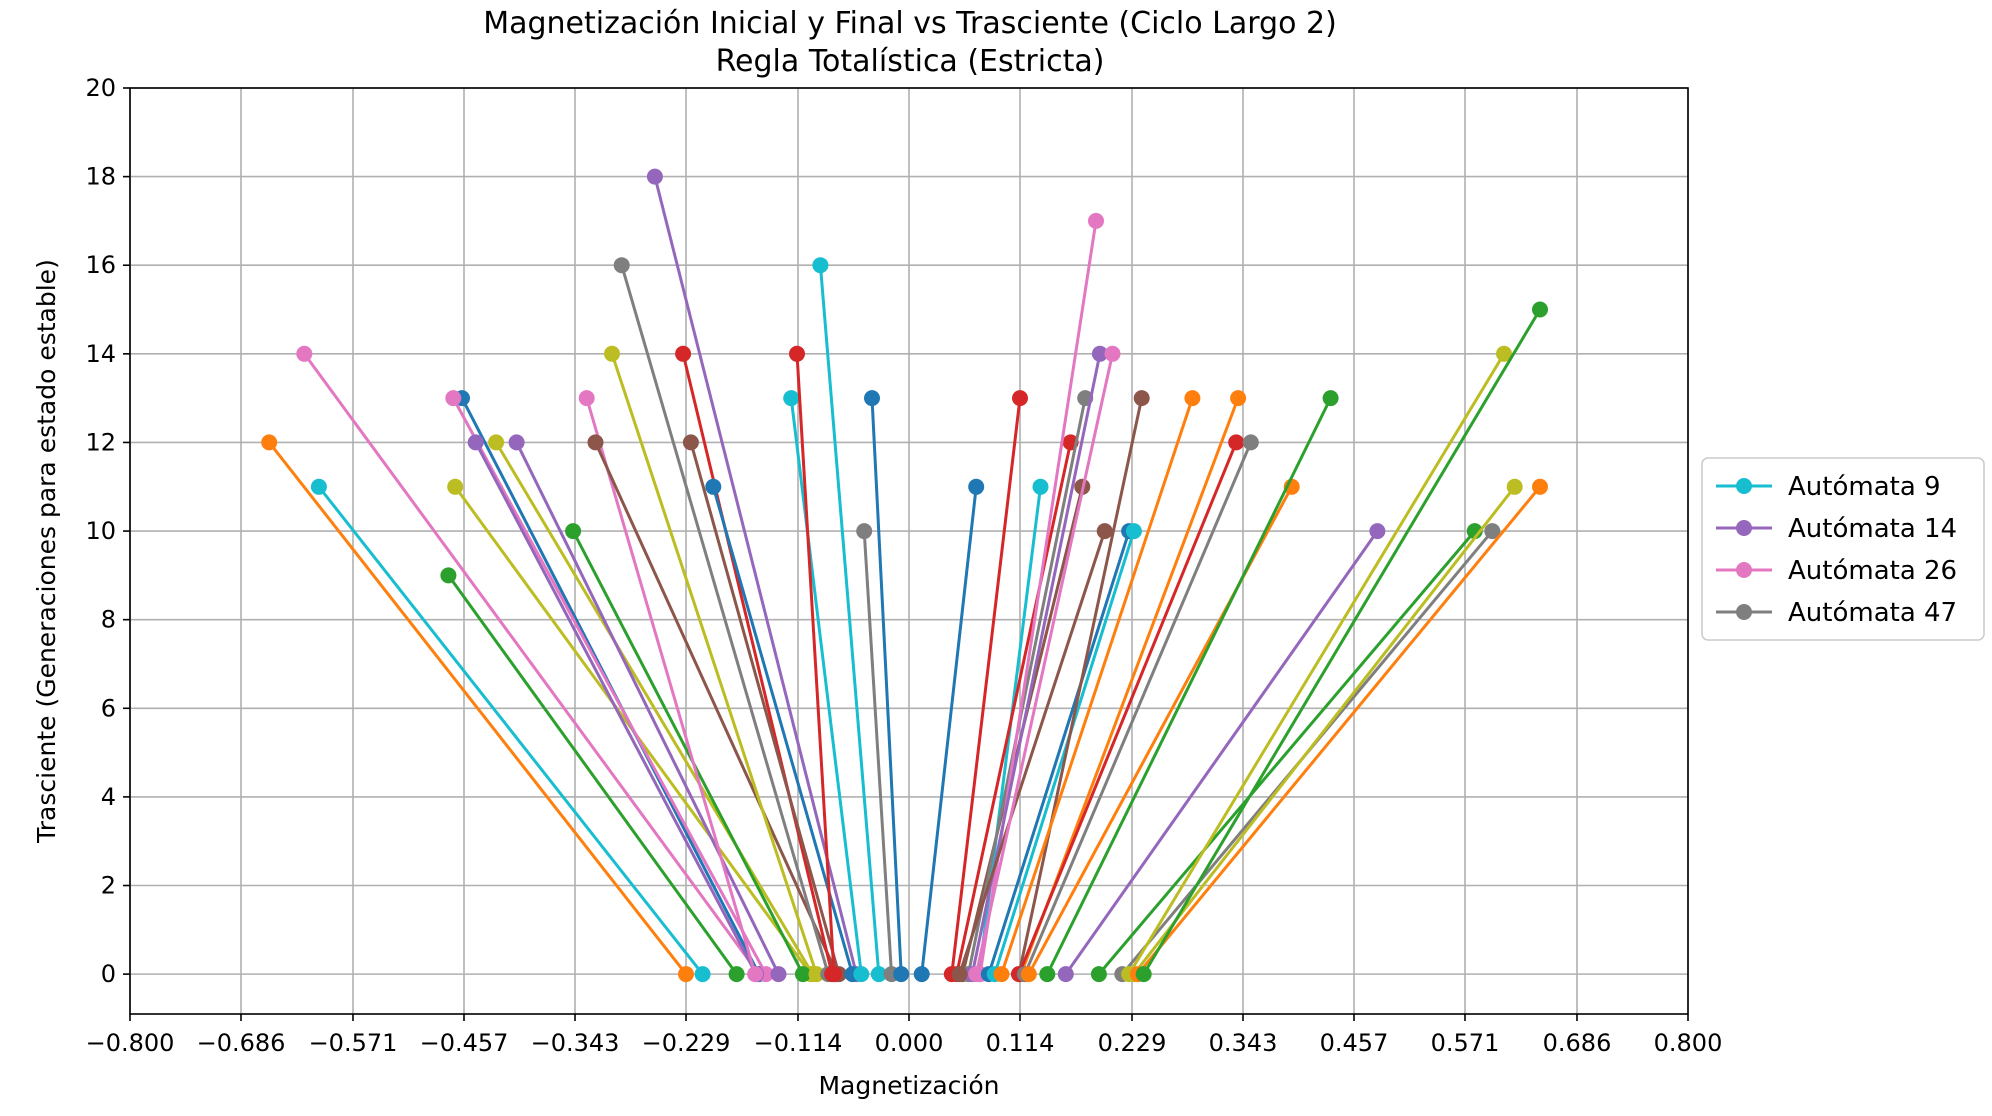 Image resolution: width=1992 pixels, height=1116 pixels. Describe the element at coordinates (108, 708) in the screenshot. I see `y-tick-label: 6` at that location.